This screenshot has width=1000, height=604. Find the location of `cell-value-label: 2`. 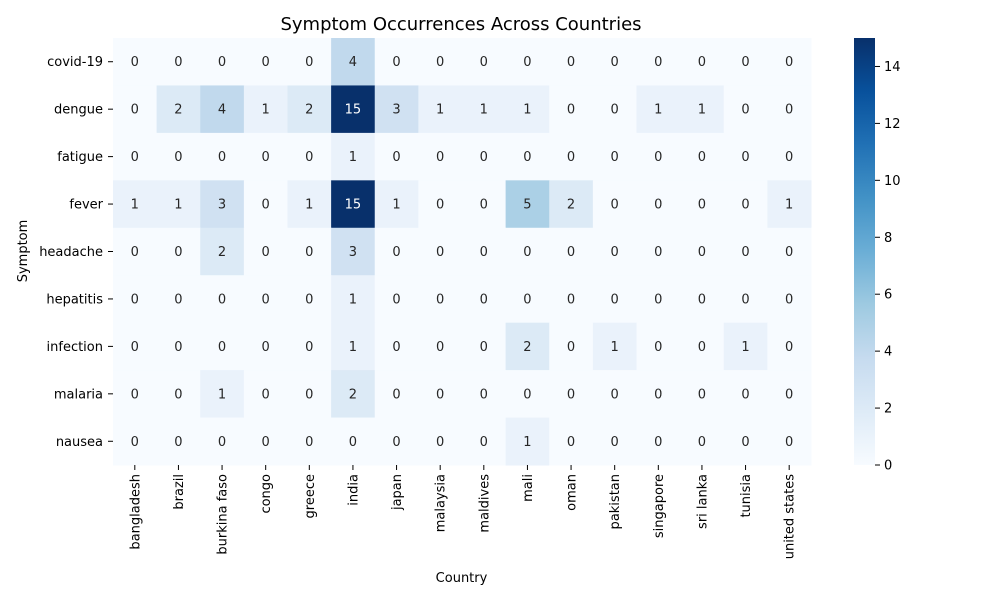

cell-value-label: 2 is located at coordinates (571, 205).